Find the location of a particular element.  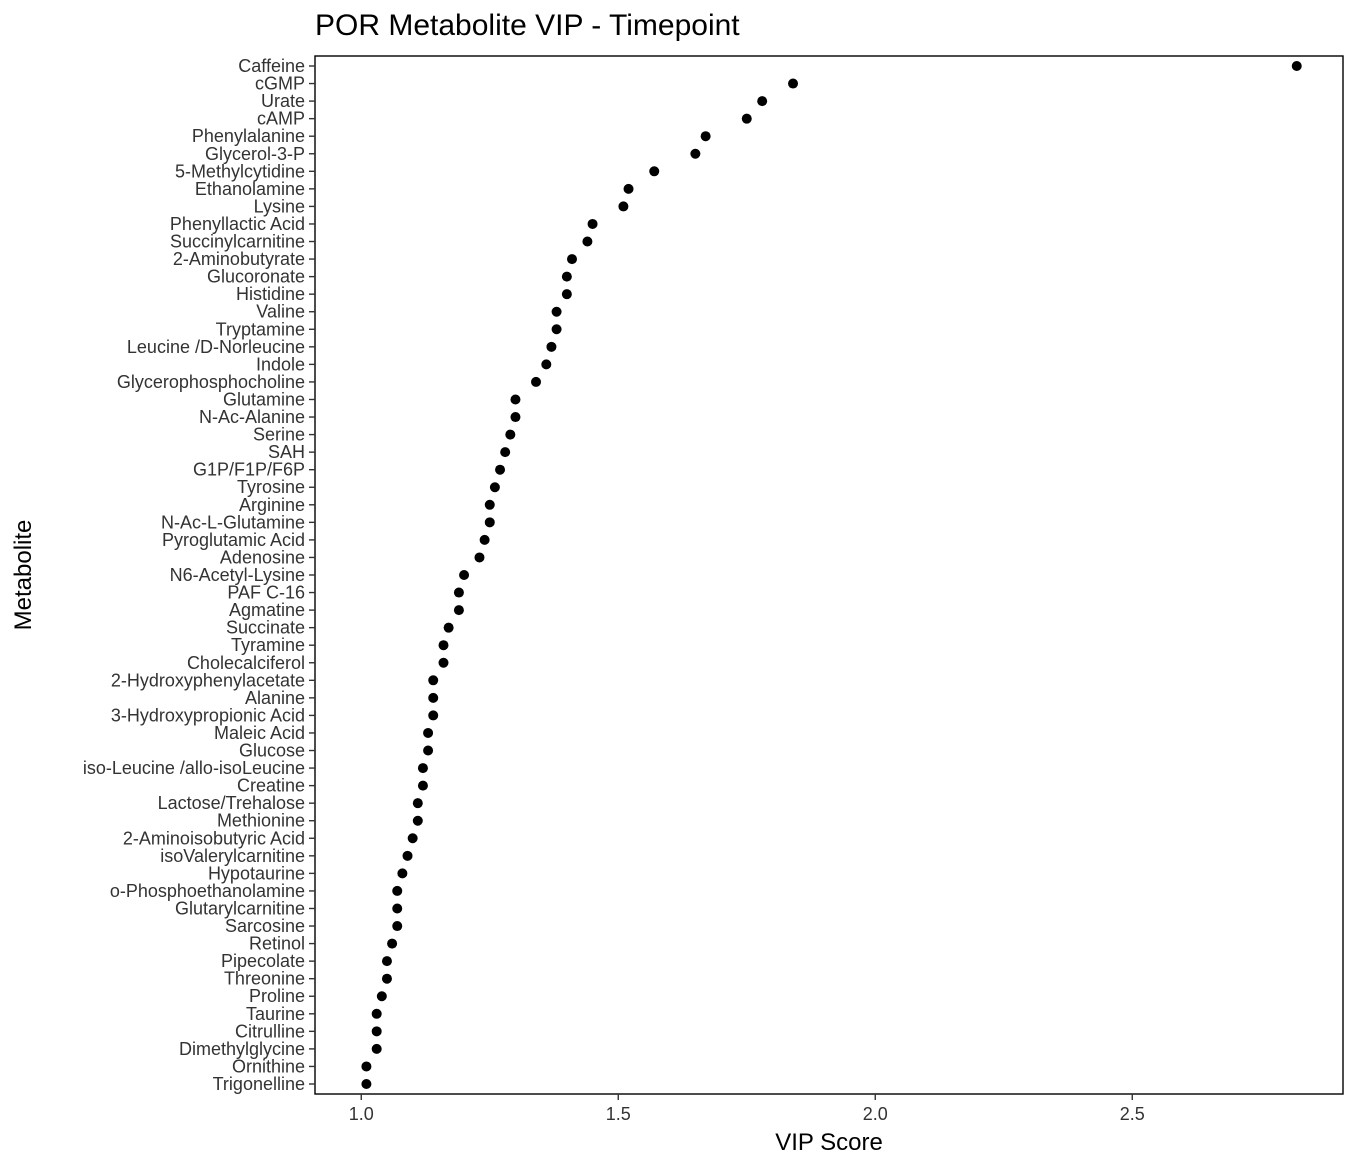

y-tick-label: Retinol is located at coordinates (277, 944).